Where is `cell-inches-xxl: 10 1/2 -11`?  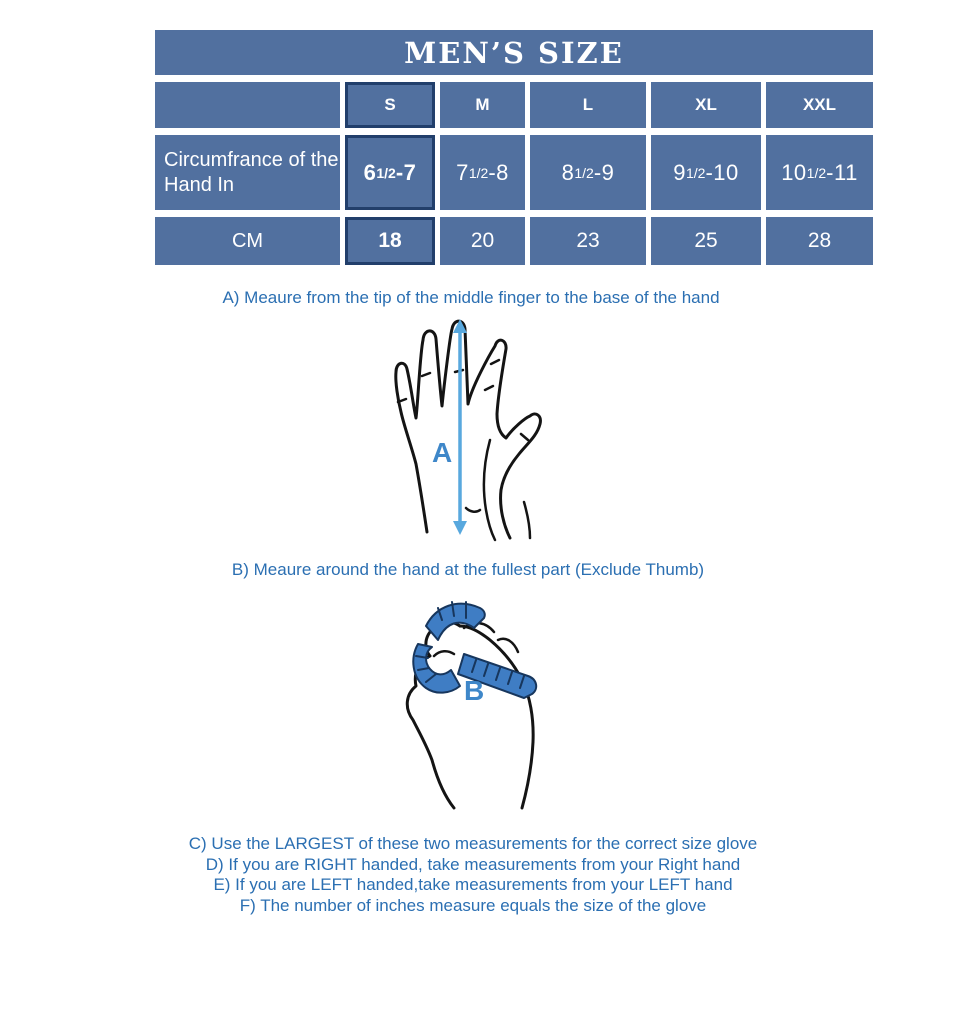
cell-inches-xxl: 10 1/2 -11 is located at coordinates (819, 172).